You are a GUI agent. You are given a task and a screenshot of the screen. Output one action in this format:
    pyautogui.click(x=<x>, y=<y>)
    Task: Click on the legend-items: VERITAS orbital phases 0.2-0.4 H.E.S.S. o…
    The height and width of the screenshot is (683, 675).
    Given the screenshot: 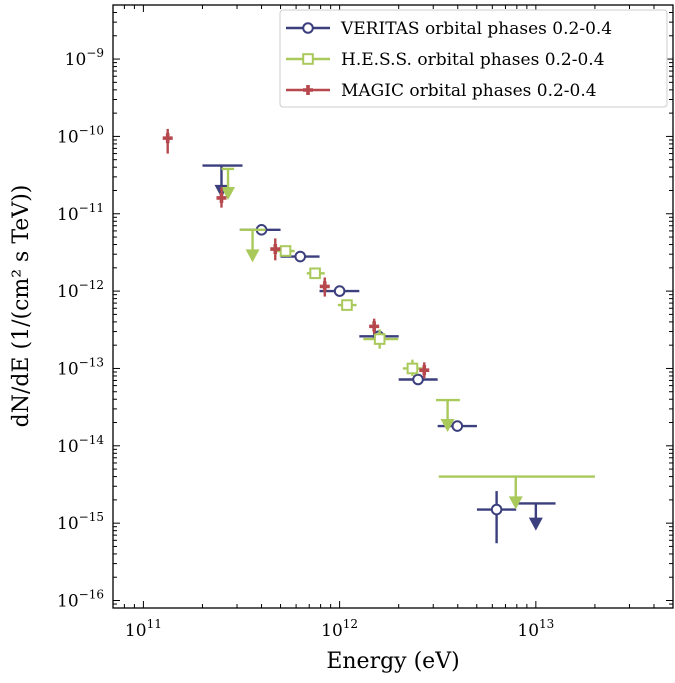 What is the action you would take?
    pyautogui.click(x=449, y=60)
    